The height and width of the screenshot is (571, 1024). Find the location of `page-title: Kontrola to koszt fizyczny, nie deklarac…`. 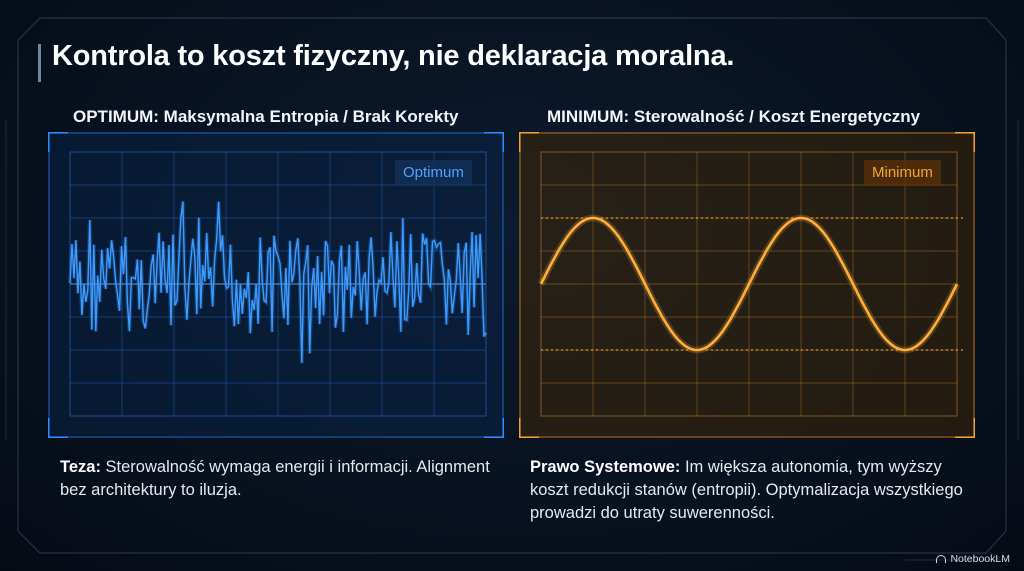

page-title: Kontrola to koszt fizyczny, nie deklarac… is located at coordinates (393, 56).